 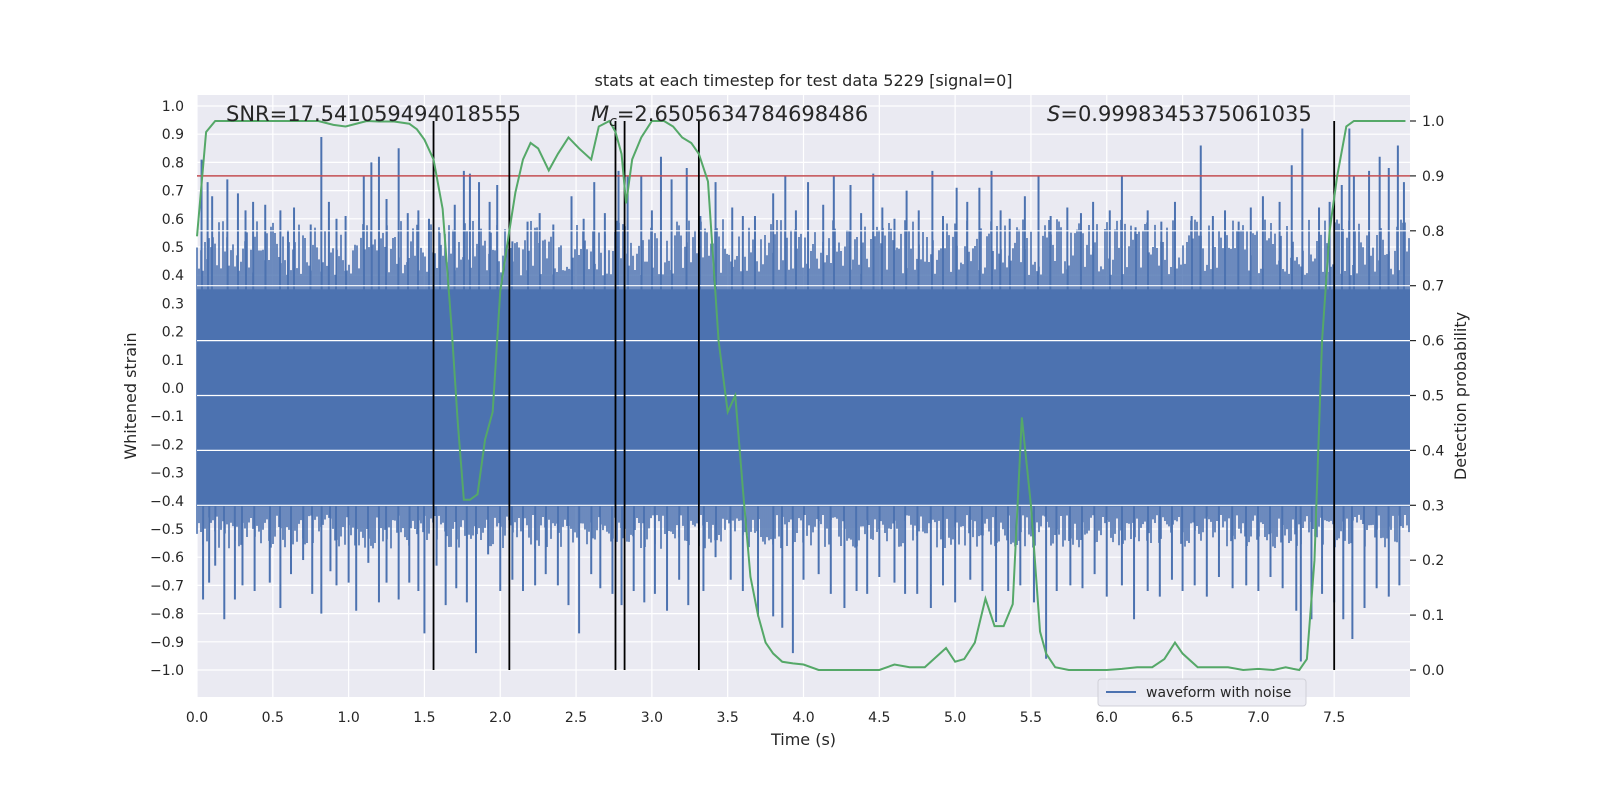 What do you see at coordinates (1433, 177) in the screenshot?
I see `y2-tick-label: 0.9` at bounding box center [1433, 177].